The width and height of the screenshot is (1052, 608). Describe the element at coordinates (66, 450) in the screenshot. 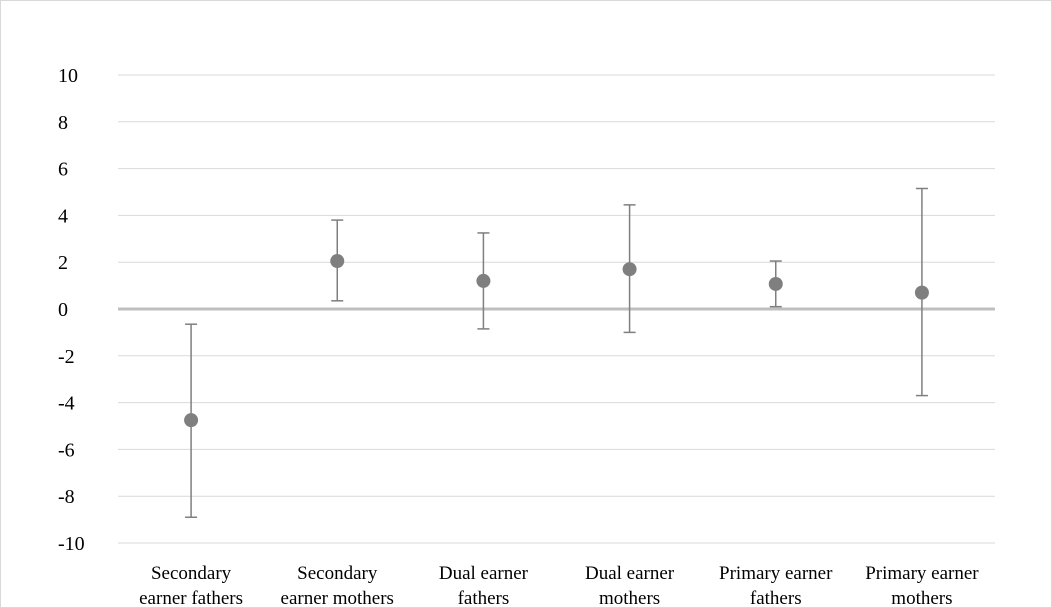

I see `y-tick-label: -6` at that location.